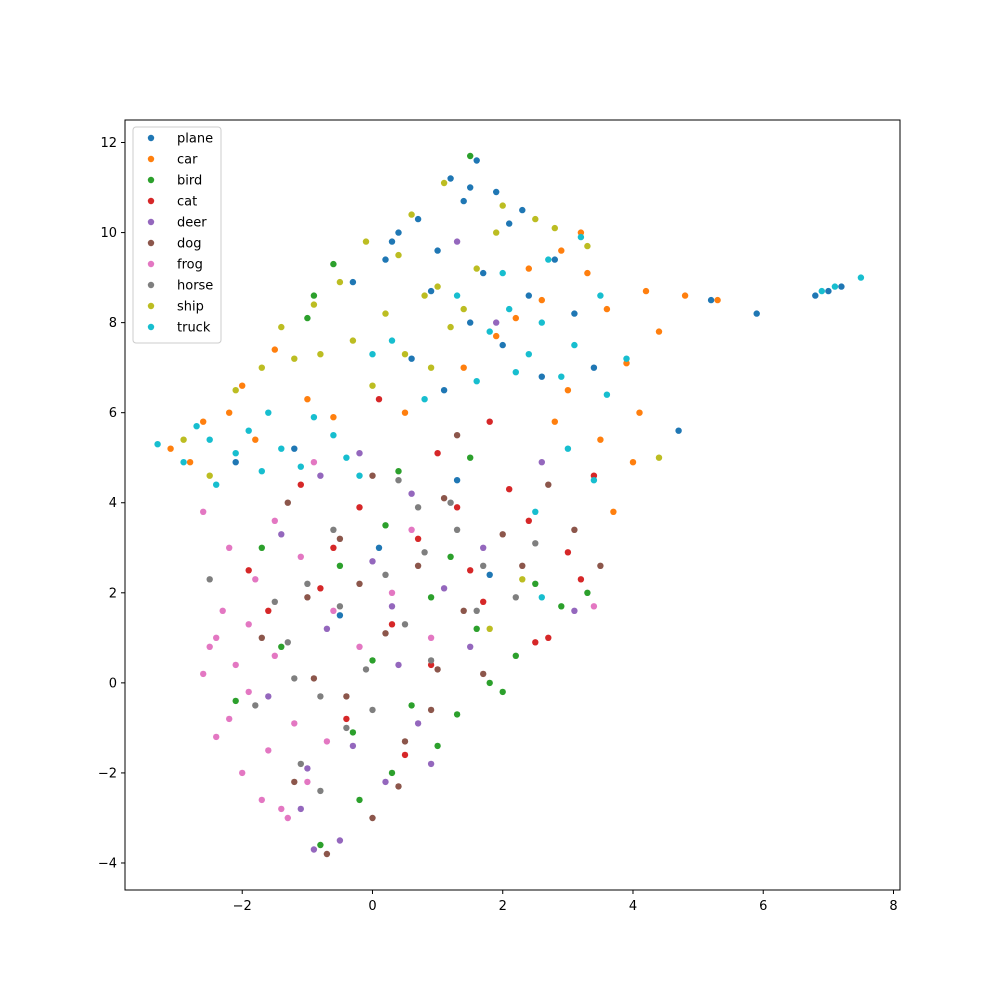 The image size is (1000, 1000). I want to click on legend-label: dog, so click(189, 244).